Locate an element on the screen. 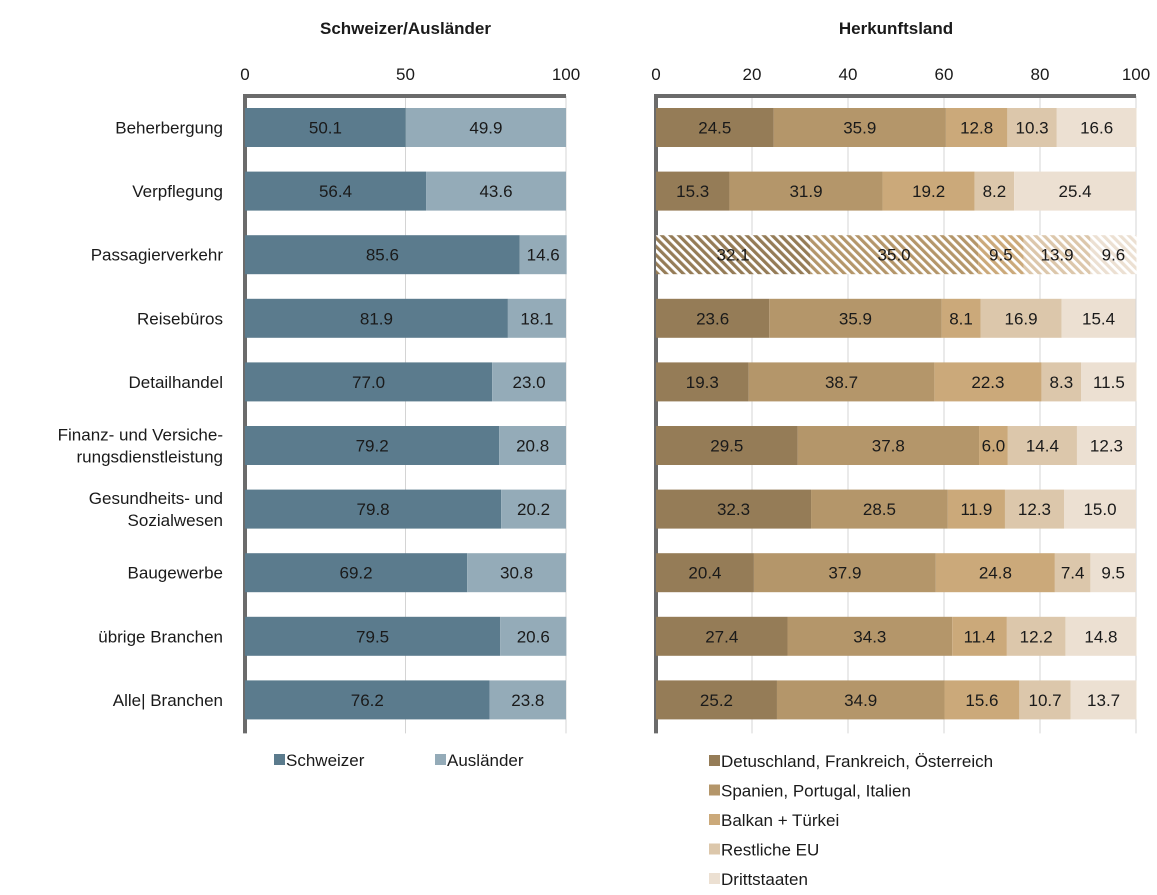  category-label: Detailhandel is located at coordinates (175, 382).